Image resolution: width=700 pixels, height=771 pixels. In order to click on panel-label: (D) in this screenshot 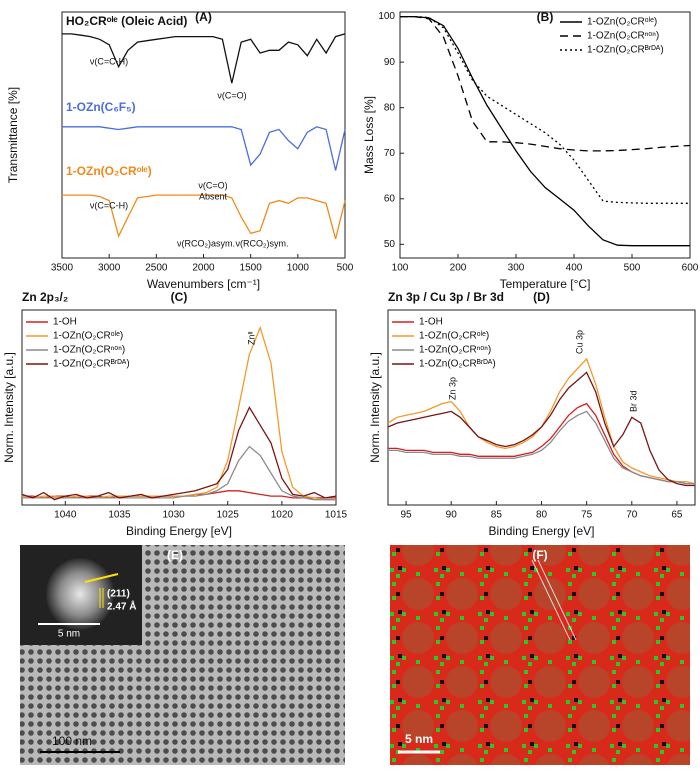, I will do `click(541, 297)`.